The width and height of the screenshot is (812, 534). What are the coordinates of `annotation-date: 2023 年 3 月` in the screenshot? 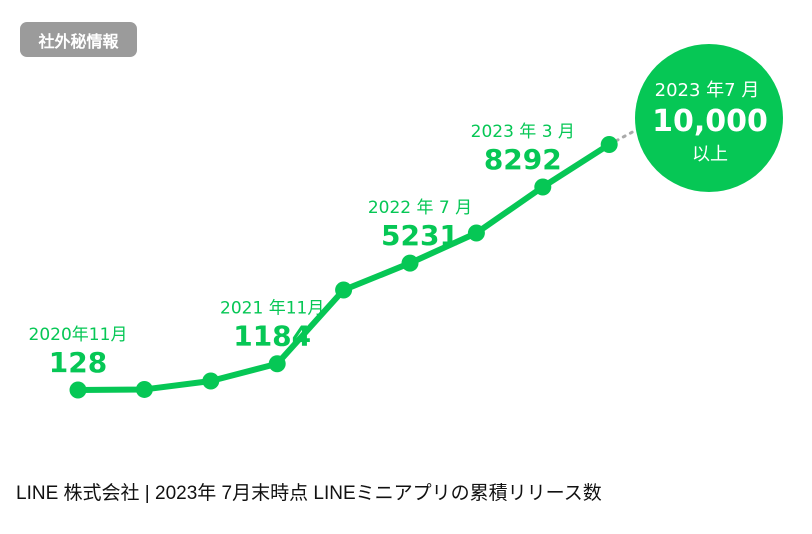 It's located at (523, 132).